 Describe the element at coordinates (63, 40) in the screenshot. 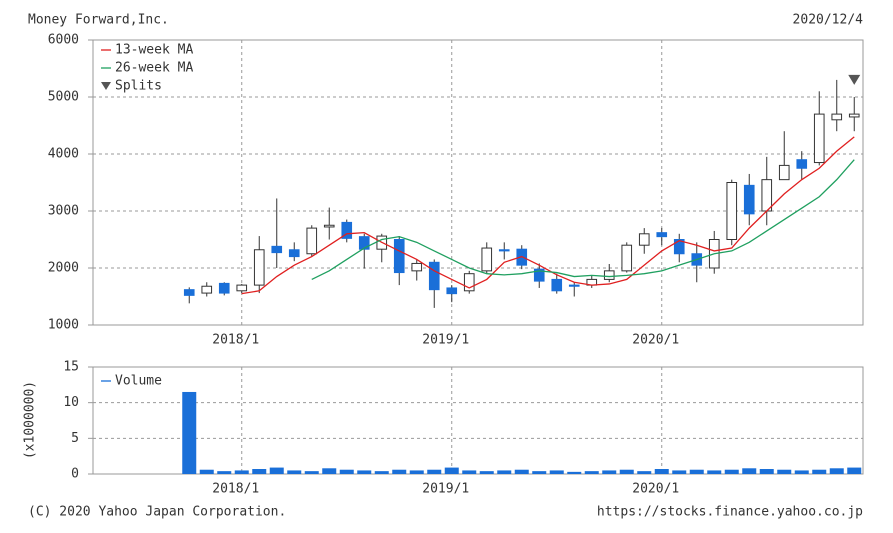

I see `y-tick-label: 6000` at that location.